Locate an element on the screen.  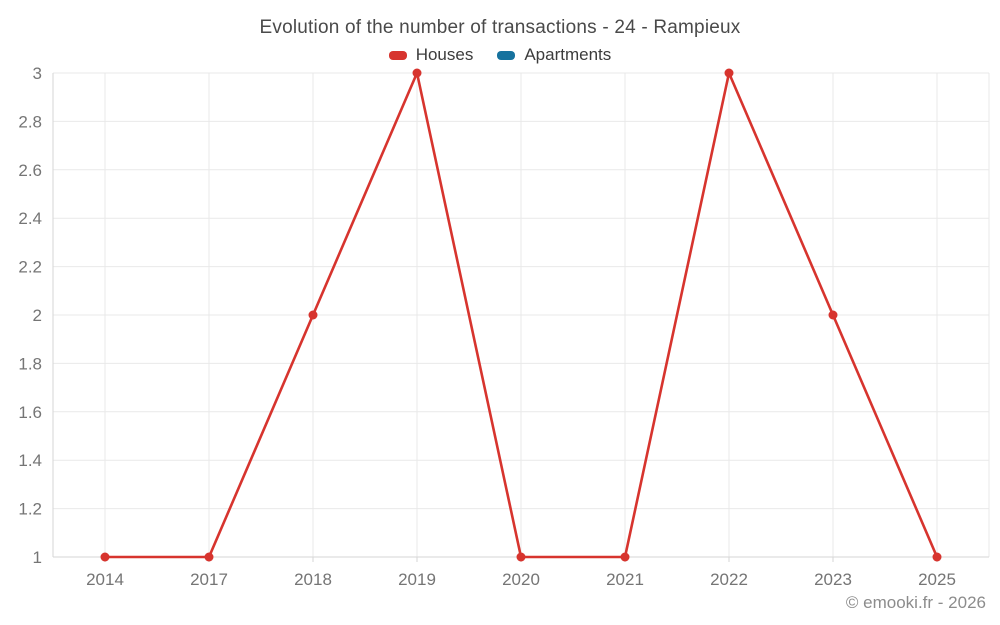
y-tick-label: 1.8 is located at coordinates (30, 363).